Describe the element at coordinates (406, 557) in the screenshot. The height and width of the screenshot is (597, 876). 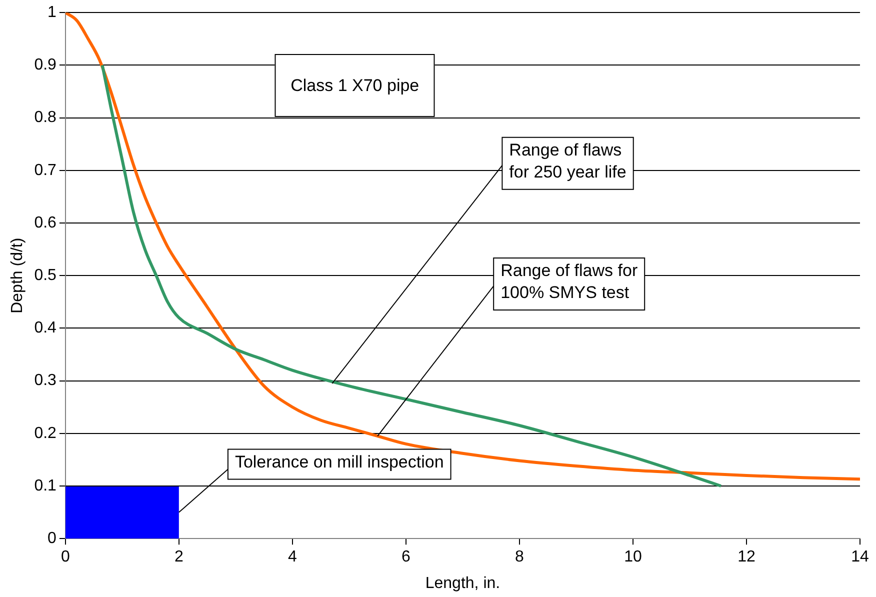
I see `x-tick-label: 6` at that location.